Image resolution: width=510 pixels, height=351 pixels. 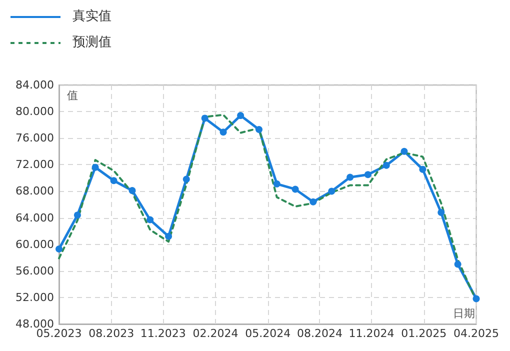 I want to click on x-tick-label: 11.2023, so click(x=163, y=333).